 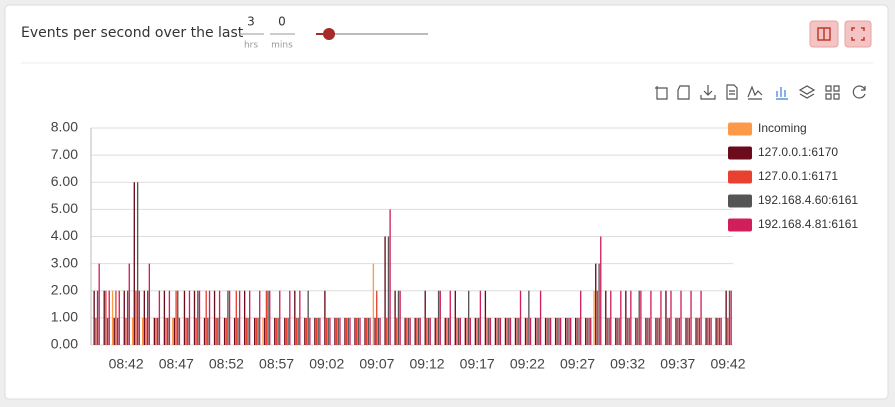 I want to click on x-tick-label: 09:37, so click(x=677, y=364).